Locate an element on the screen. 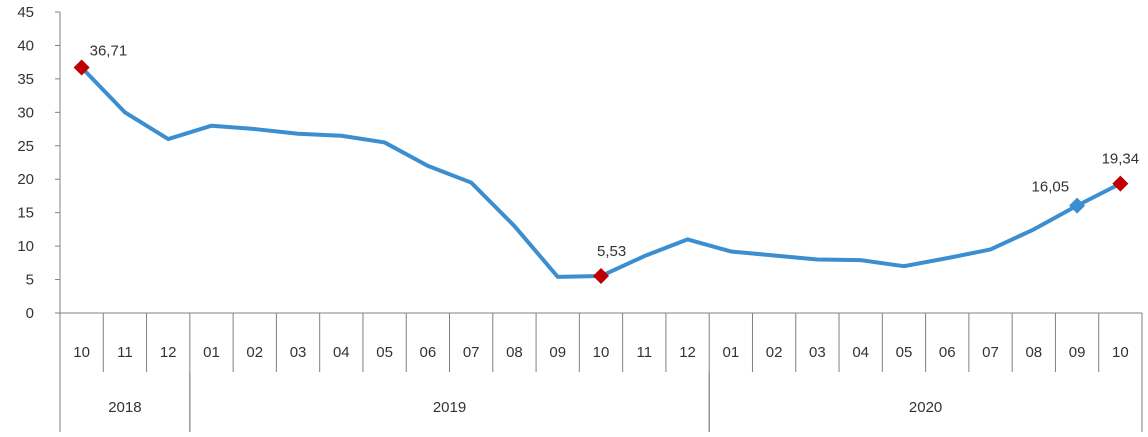 The image size is (1148, 437). data-label: 19,34 is located at coordinates (1121, 159).